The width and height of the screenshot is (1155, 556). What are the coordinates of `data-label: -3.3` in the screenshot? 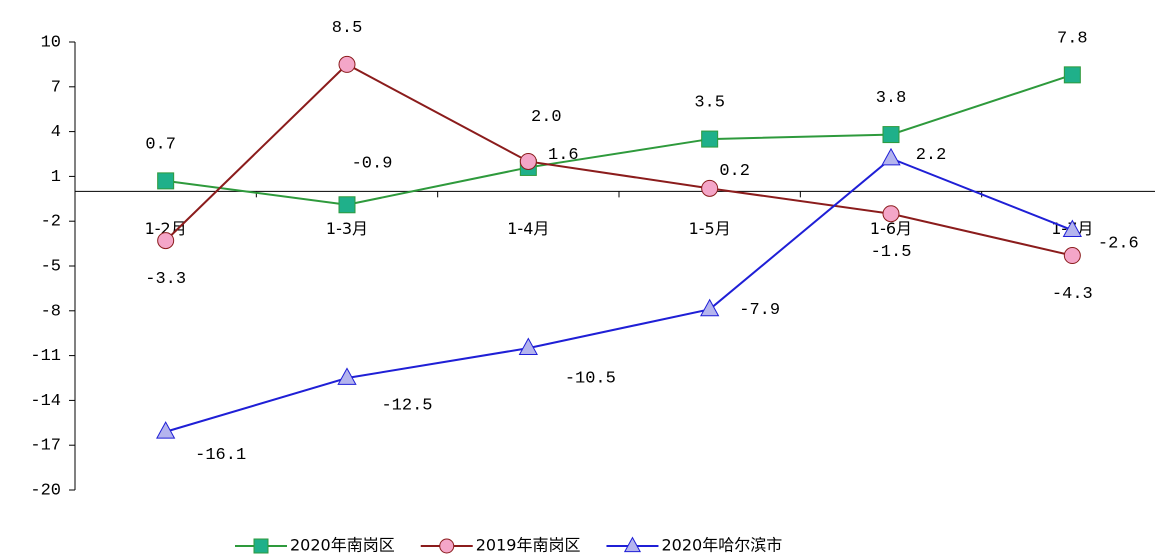 It's located at (165, 279).